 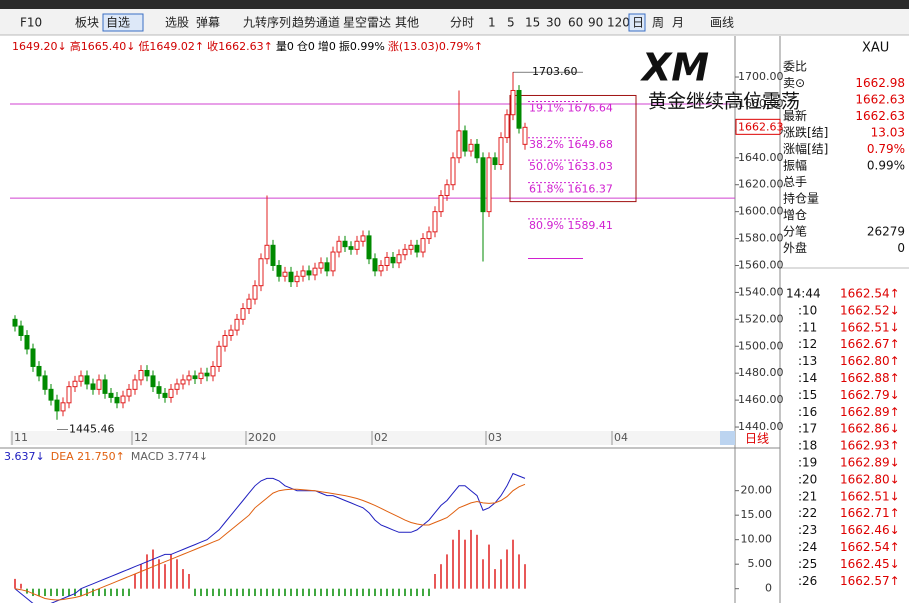 I want to click on toolbar-item: 分时, so click(x=462, y=23).